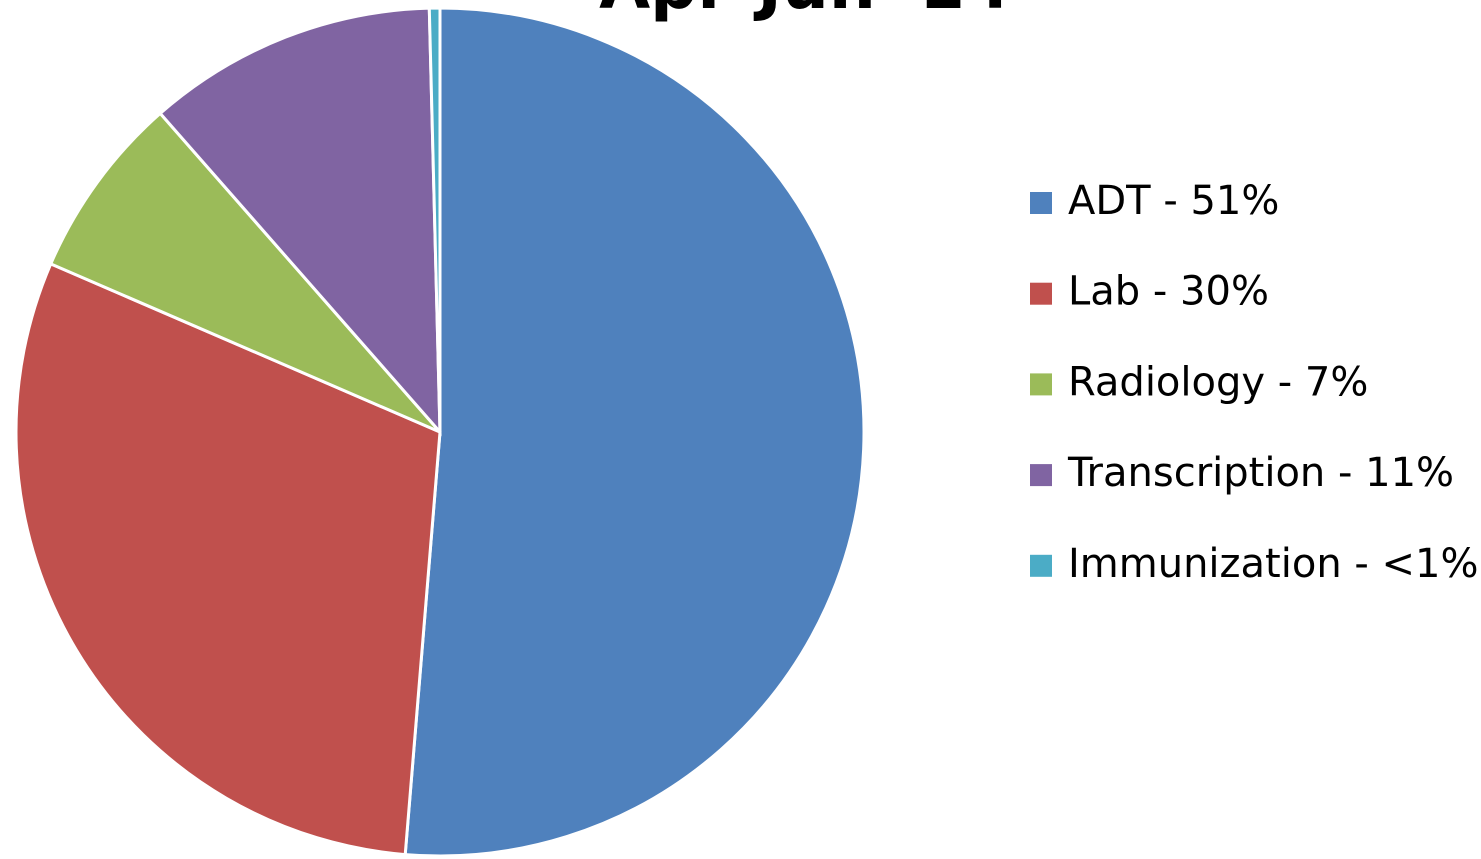 The width and height of the screenshot is (1481, 859). Describe the element at coordinates (1168, 292) in the screenshot. I see `legend-label: Lab - 30%` at that location.